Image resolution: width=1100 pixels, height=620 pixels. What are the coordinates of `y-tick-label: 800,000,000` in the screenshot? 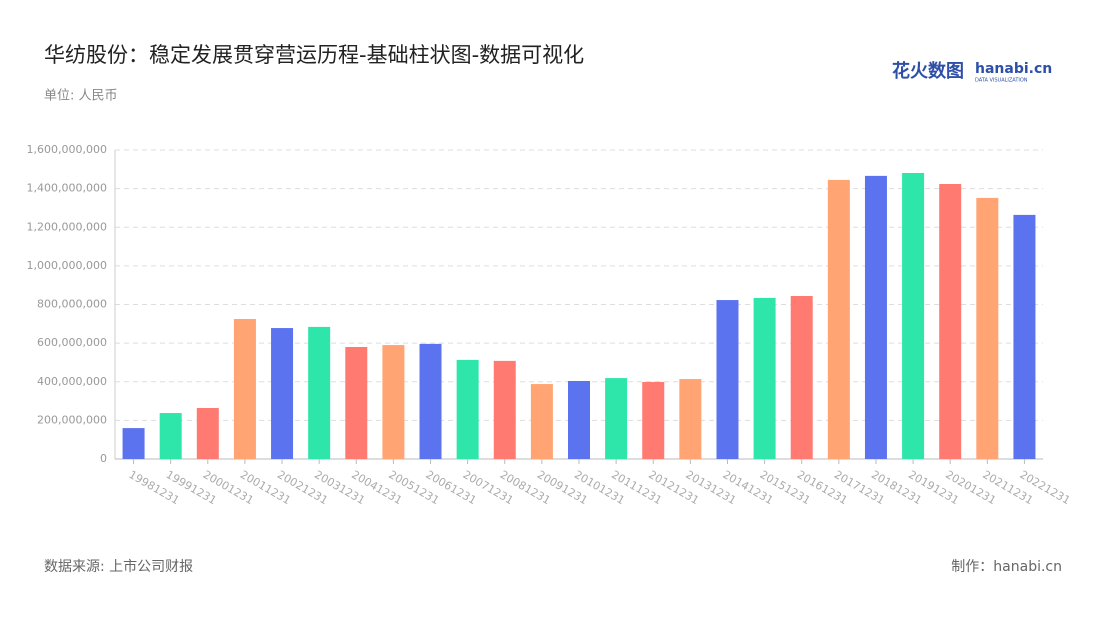 It's located at (72, 304).